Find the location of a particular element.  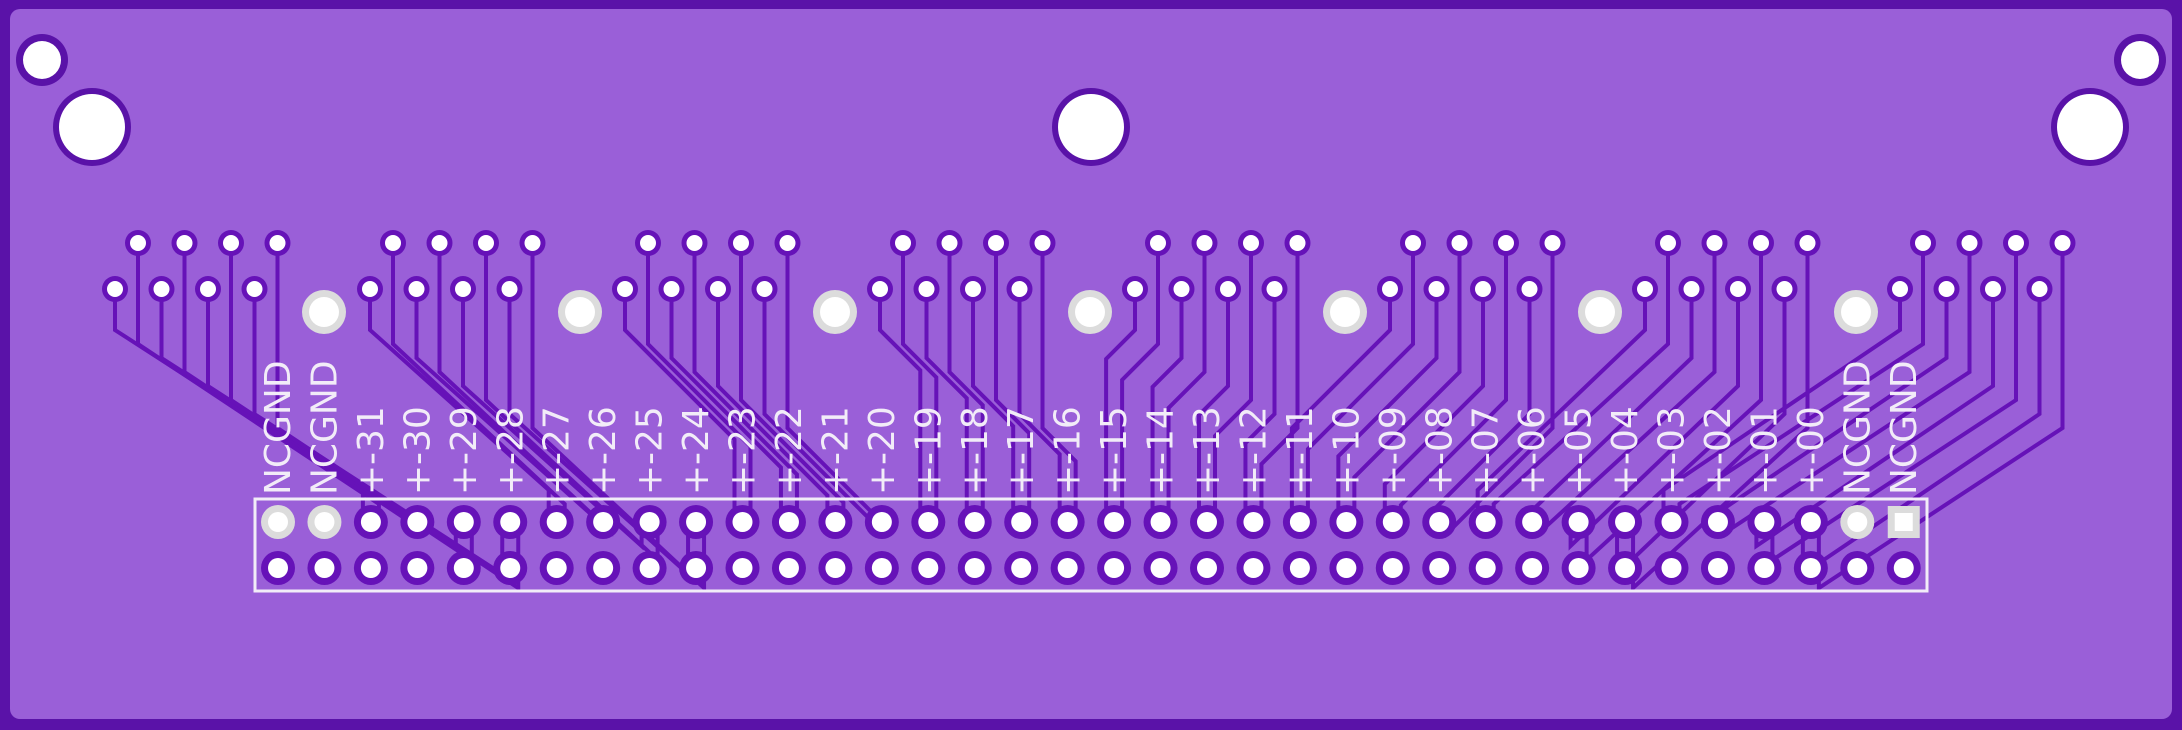

pin-label-signal: -25 is located at coordinates (650, 435).